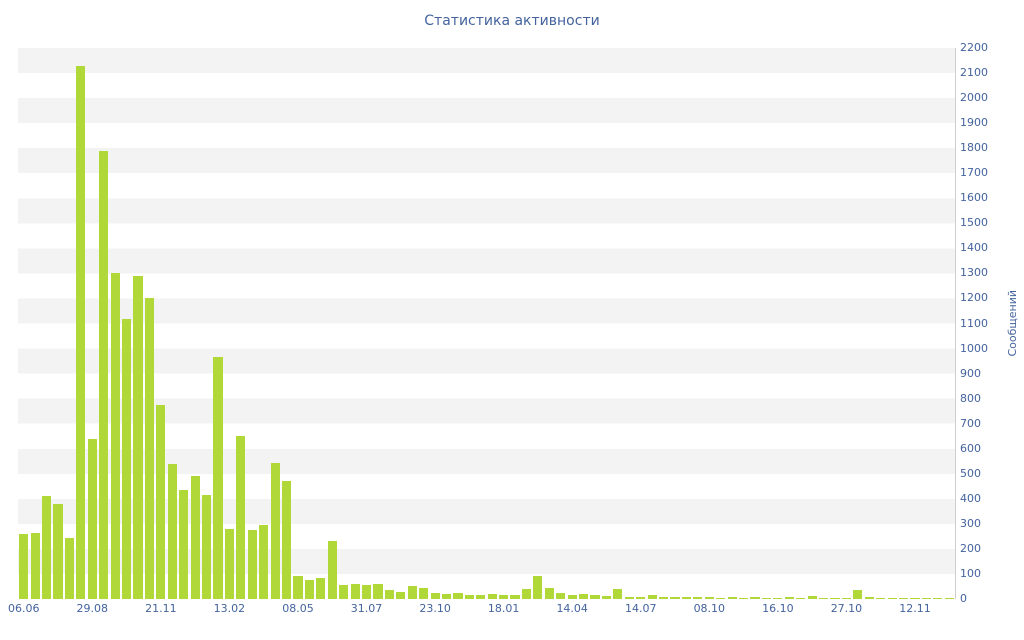  I want to click on x-tick-label: 23.10, so click(435, 608).